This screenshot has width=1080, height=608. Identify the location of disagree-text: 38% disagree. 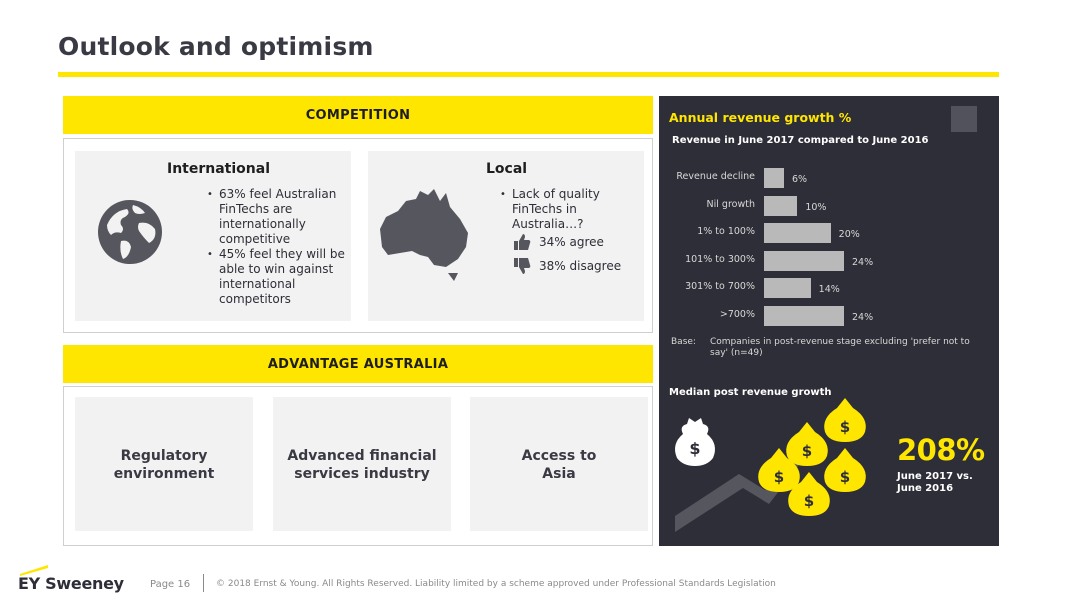
(580, 266).